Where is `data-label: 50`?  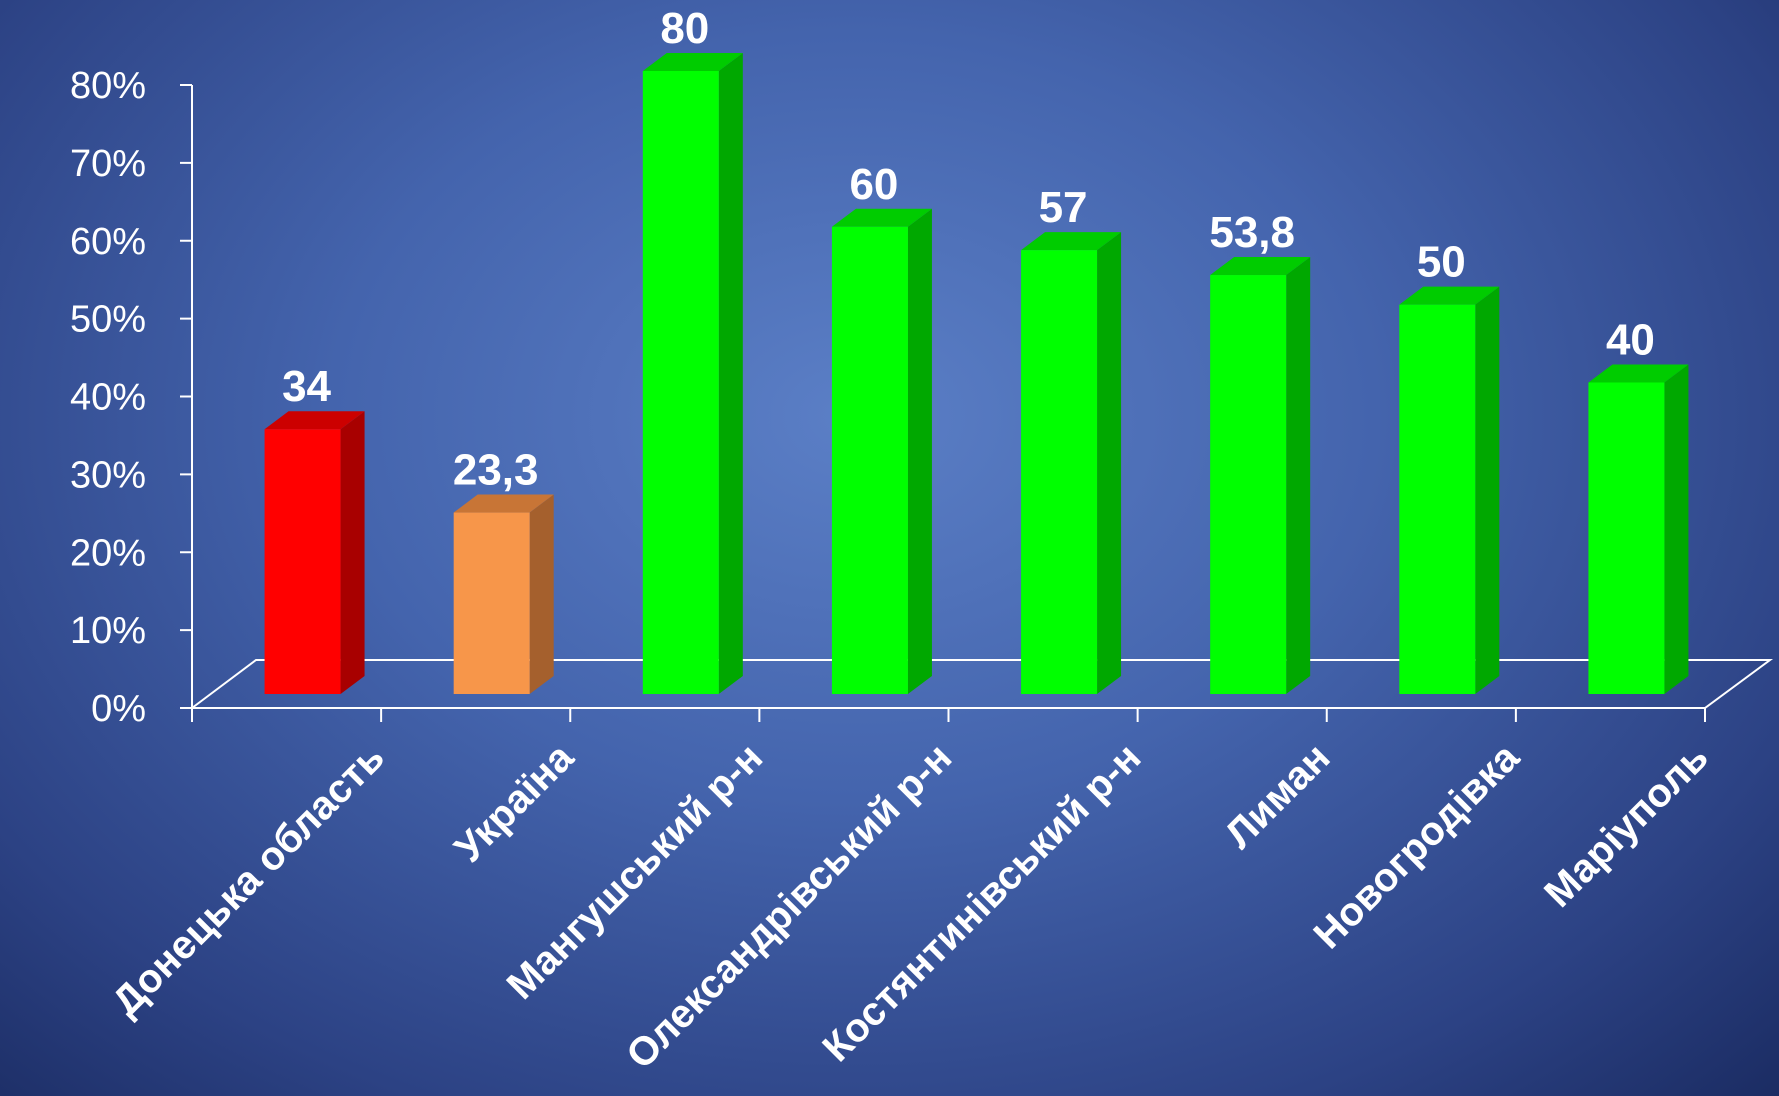 data-label: 50 is located at coordinates (1441, 262).